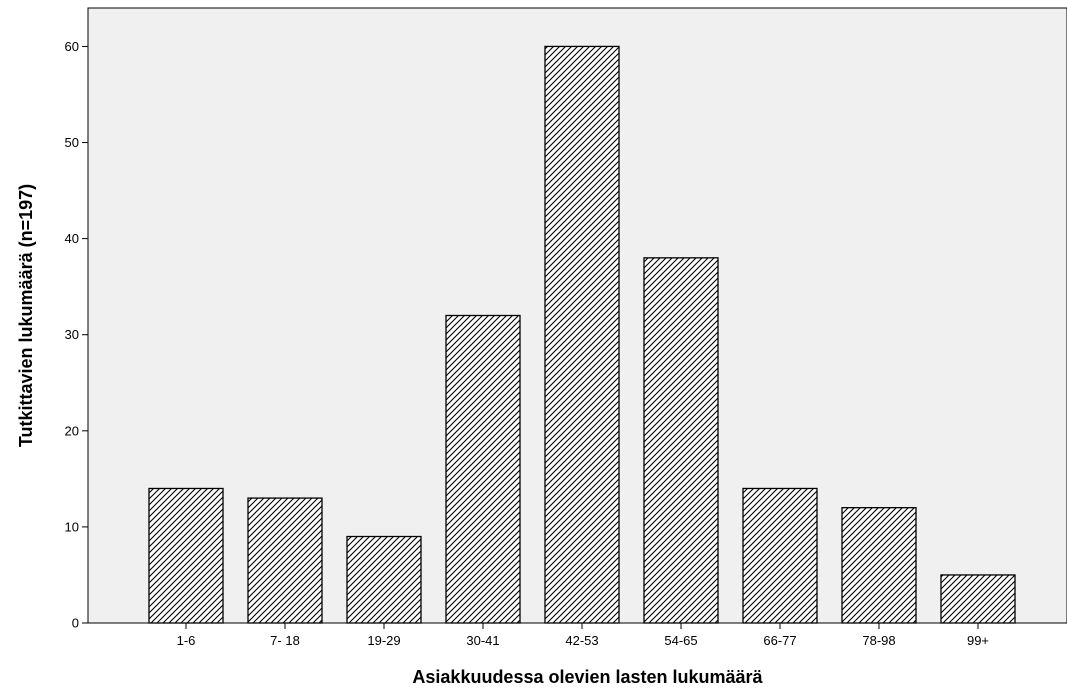 The height and width of the screenshot is (696, 1067). I want to click on y-tick-label: 50, so click(72, 142).